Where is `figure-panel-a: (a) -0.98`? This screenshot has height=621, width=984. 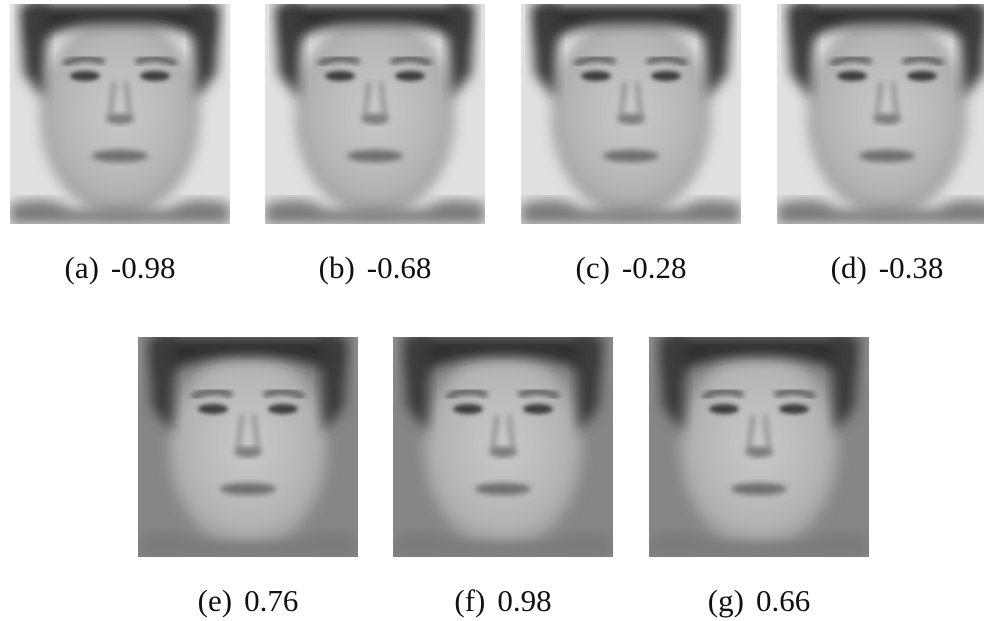
figure-panel-a: (a) -0.98 is located at coordinates (120, 143).